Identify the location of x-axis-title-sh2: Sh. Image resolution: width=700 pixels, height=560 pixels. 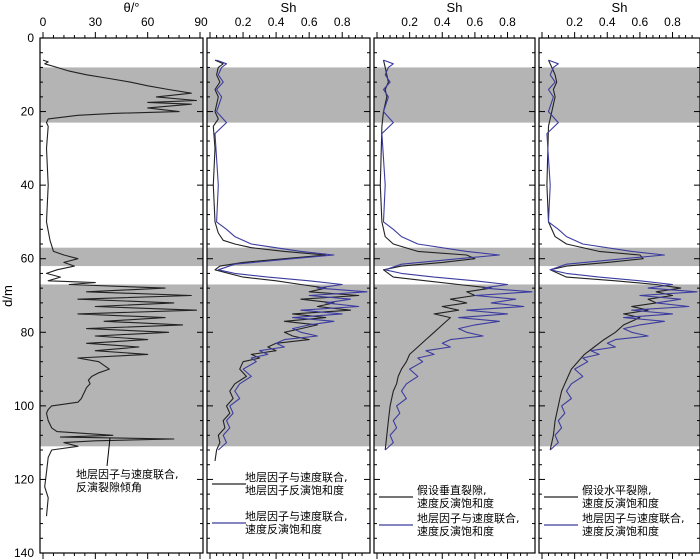
(455, 7).